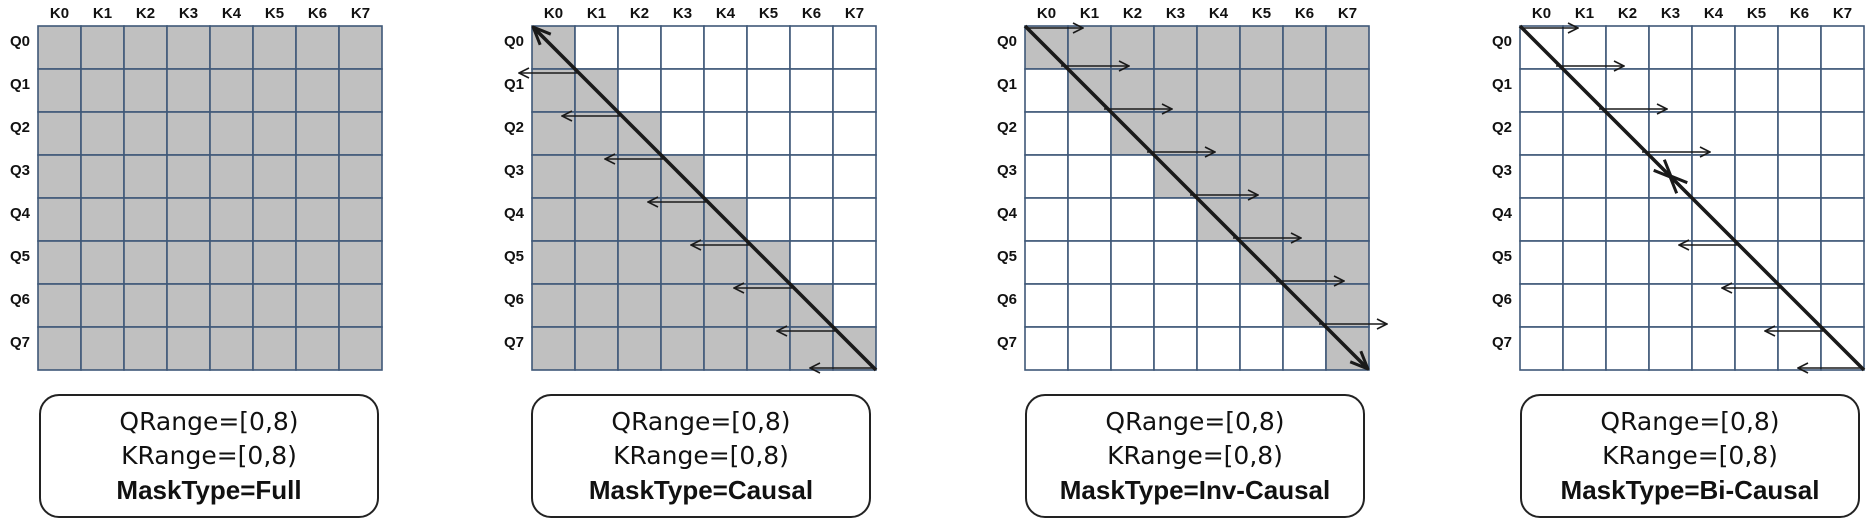 This screenshot has height=526, width=1866. Describe the element at coordinates (725, 348) in the screenshot. I see `mask-cell-q7-k4` at that location.